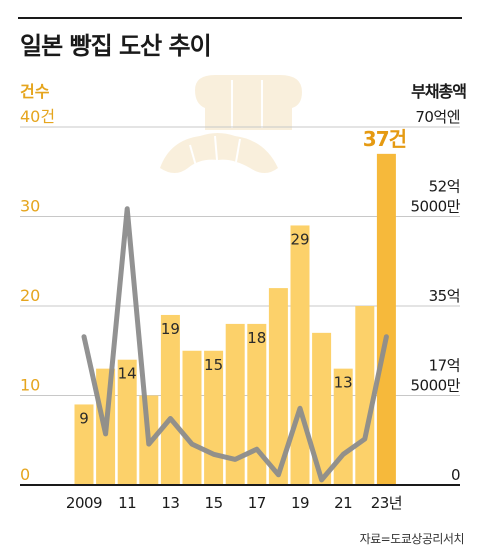 The height and width of the screenshot is (555, 480). What do you see at coordinates (214, 503) in the screenshot?
I see `x-tick-label: 15` at bounding box center [214, 503].